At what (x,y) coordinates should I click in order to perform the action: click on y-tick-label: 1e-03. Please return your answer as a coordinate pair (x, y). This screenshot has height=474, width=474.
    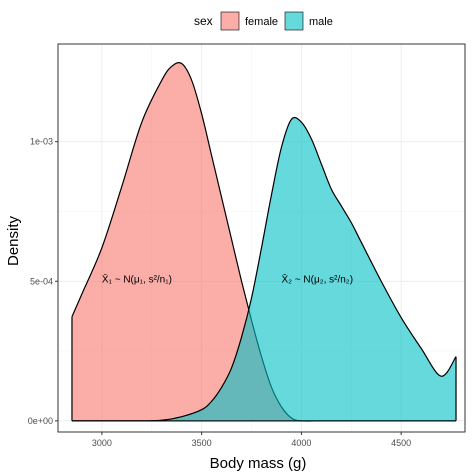
    Looking at the image, I should click on (41, 142).